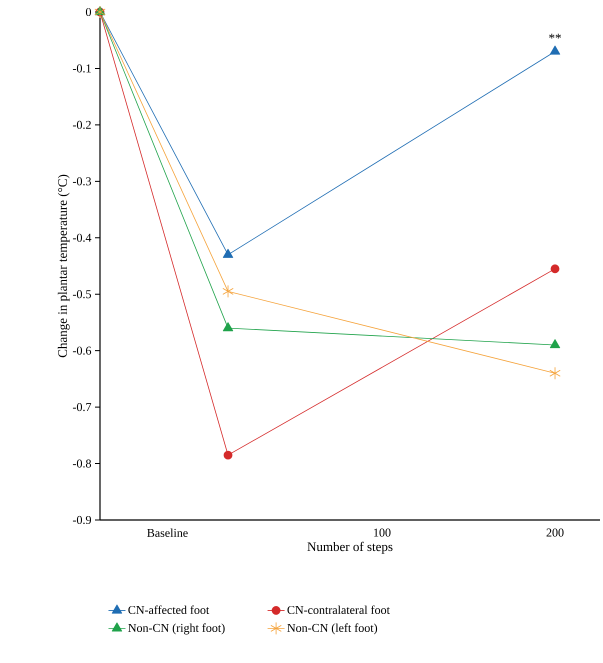 This screenshot has width=603, height=663. Describe the element at coordinates (82, 407) in the screenshot. I see `y-tick-label: -0.7` at that location.